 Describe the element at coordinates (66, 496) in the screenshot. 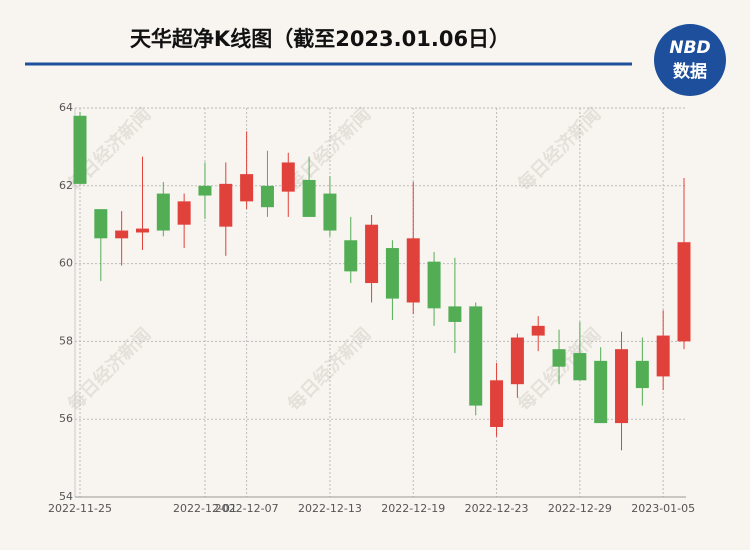

I see `y-tick-label: 54` at that location.